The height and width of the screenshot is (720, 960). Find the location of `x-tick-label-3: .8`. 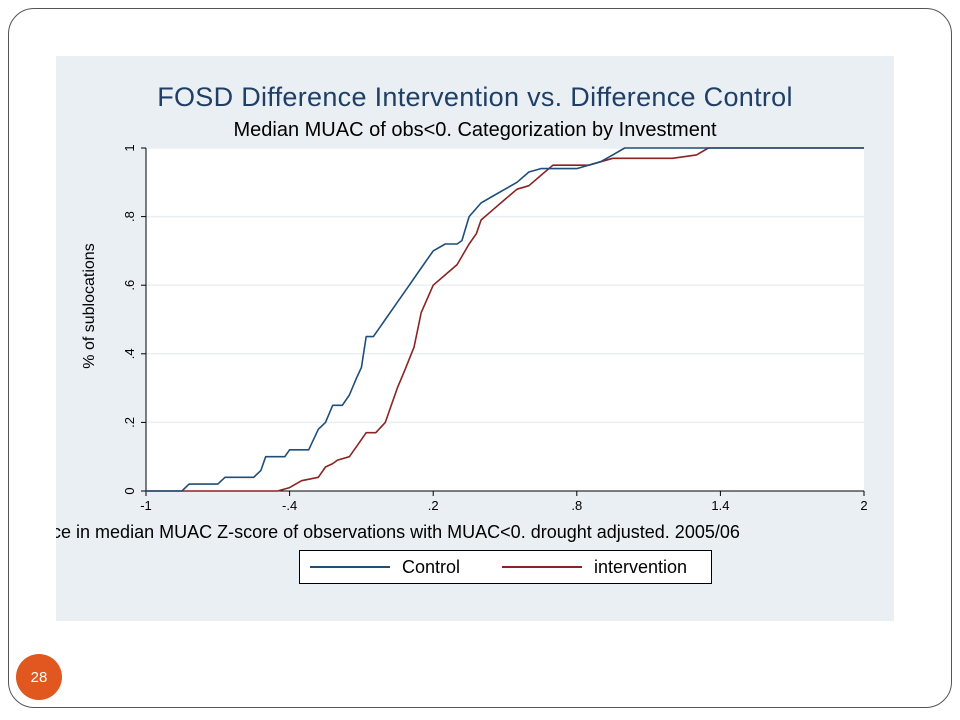

x-tick-label-3: .8 is located at coordinates (576, 505).